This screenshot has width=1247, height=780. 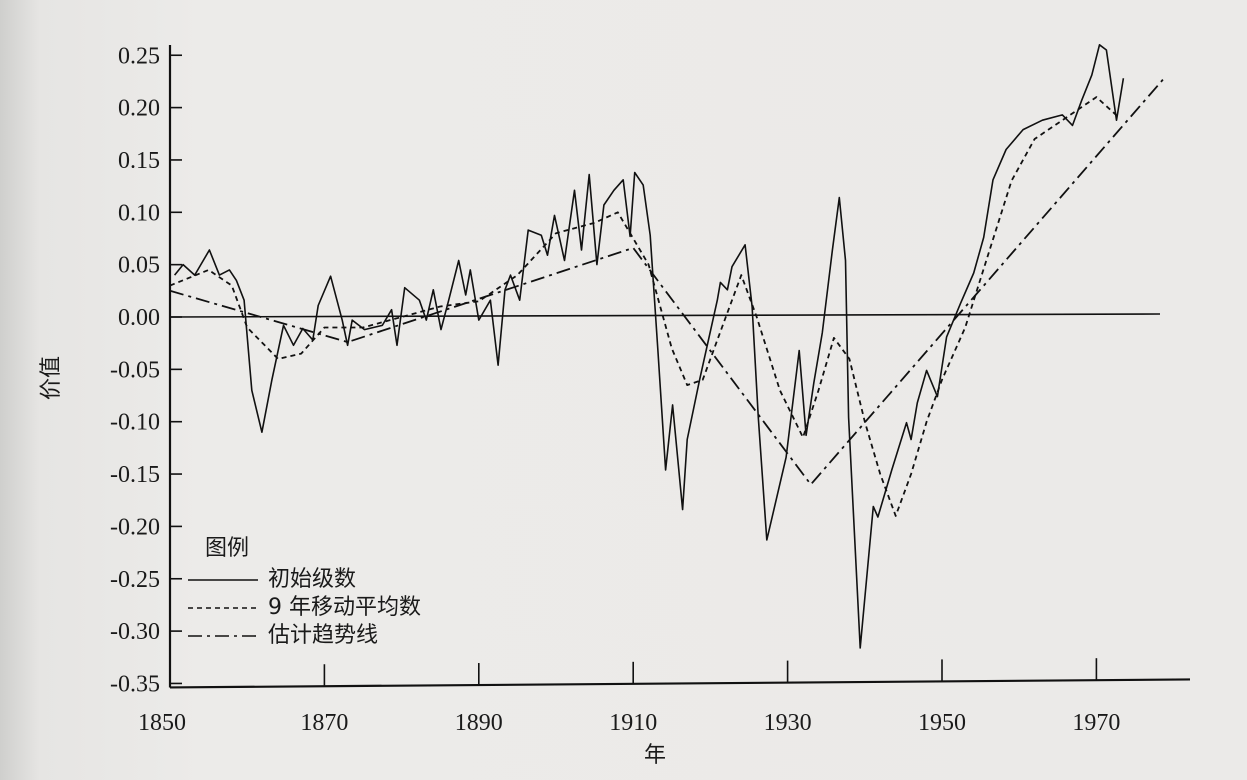 What do you see at coordinates (139, 266) in the screenshot?
I see `y-tick-label: 0.05` at bounding box center [139, 266].